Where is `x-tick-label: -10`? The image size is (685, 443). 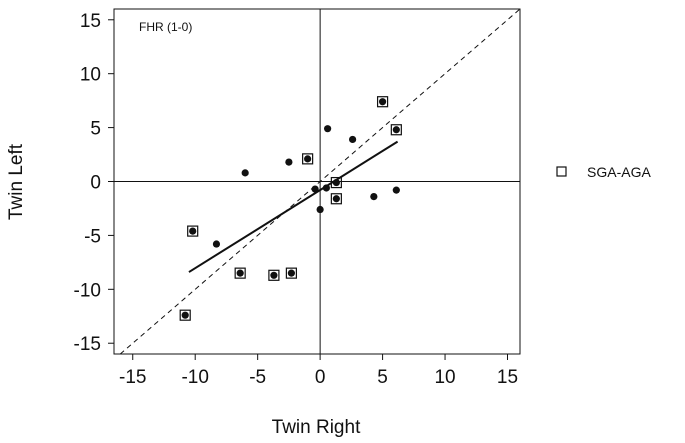 x-tick-label: -10 is located at coordinates (194, 377).